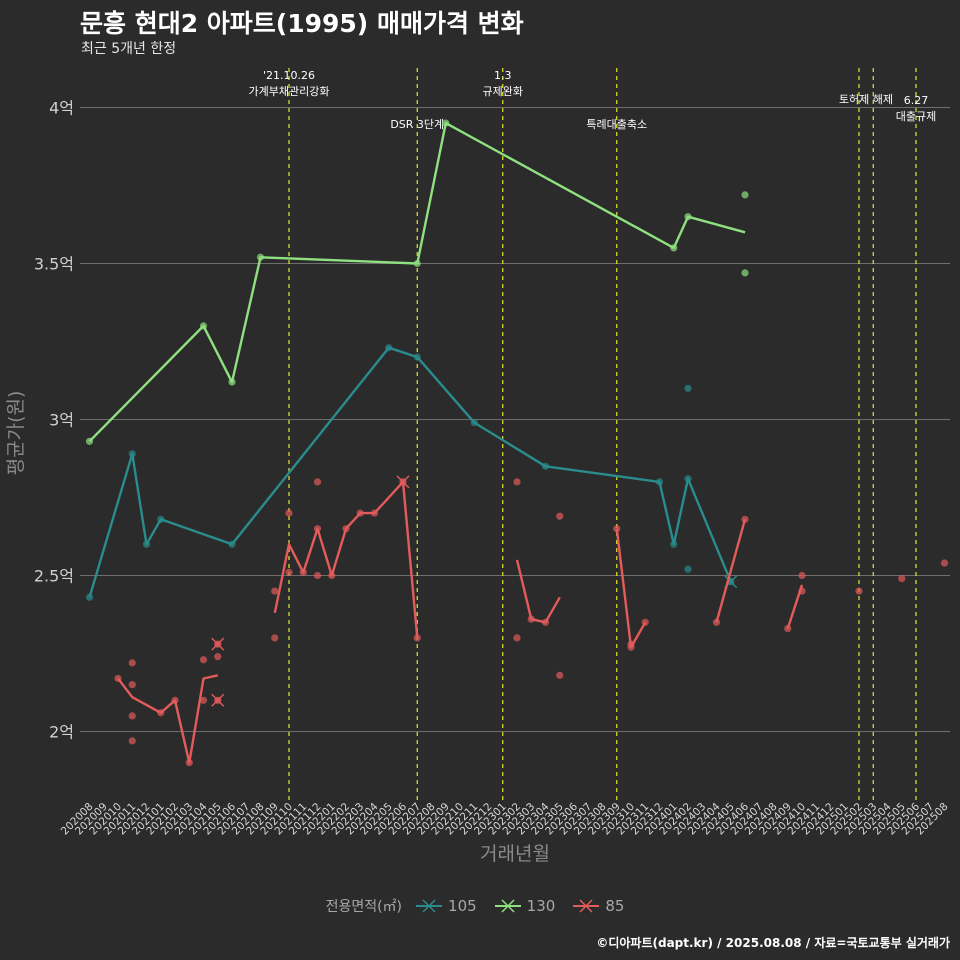 Image resolution: width=960 pixels, height=960 pixels. What do you see at coordinates (61, 732) in the screenshot?
I see `y-tick-label: 2억` at bounding box center [61, 732].